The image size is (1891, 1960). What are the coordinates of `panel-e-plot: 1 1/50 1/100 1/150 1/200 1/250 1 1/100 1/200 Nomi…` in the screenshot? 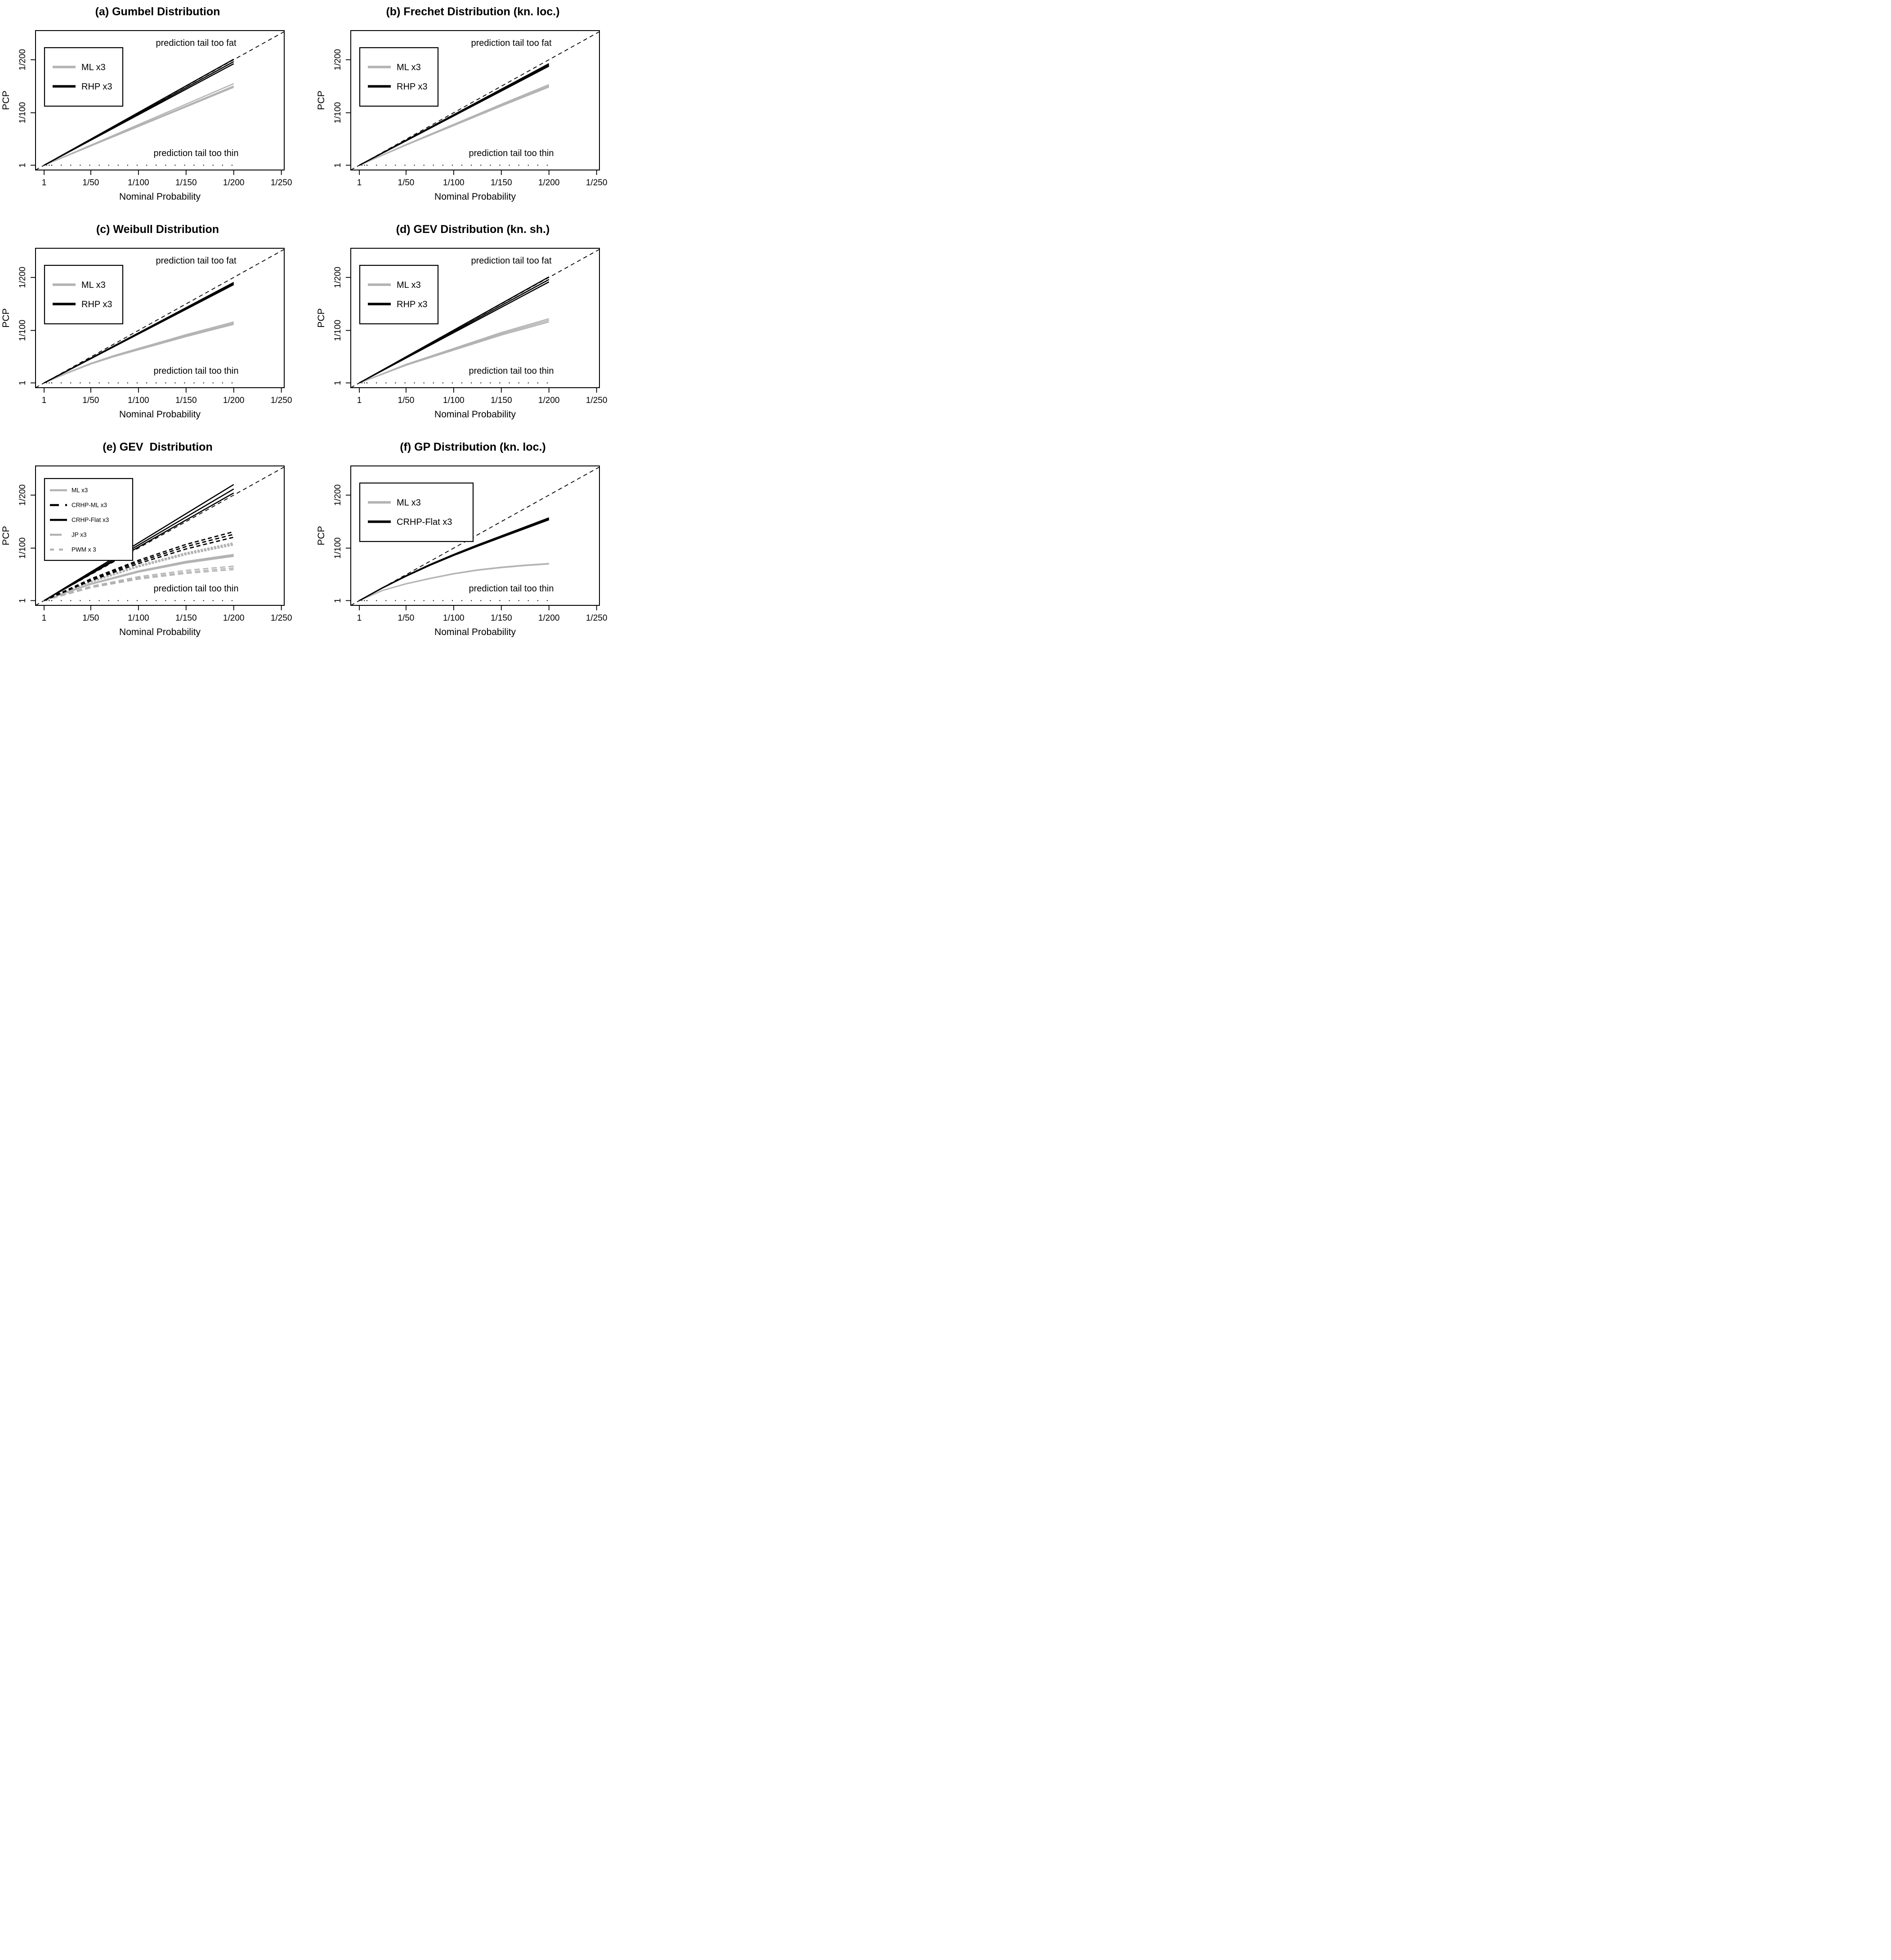 It's located at (146, 551).